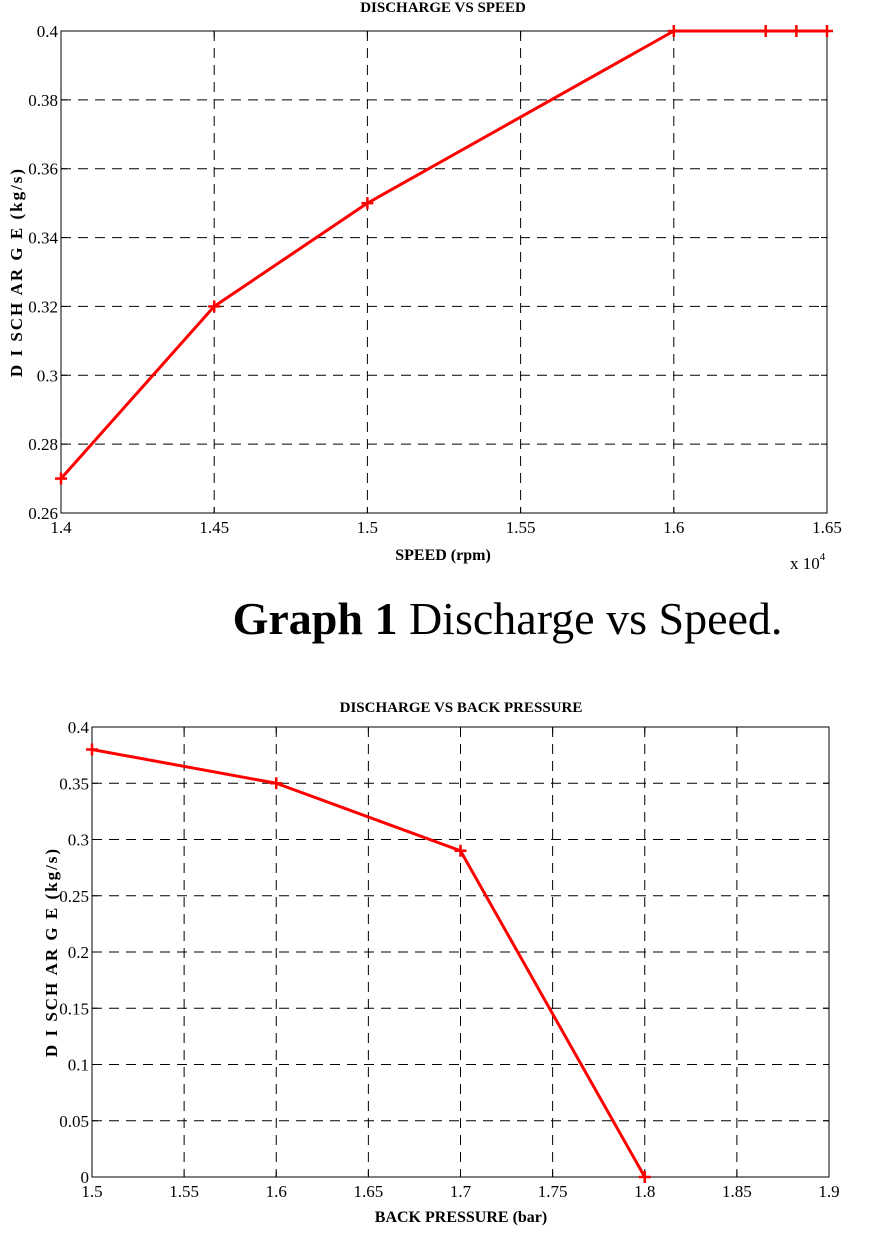 The width and height of the screenshot is (869, 1255). I want to click on chart1-ylabel: D I SCH AR G E (kg/s), so click(16, 272).